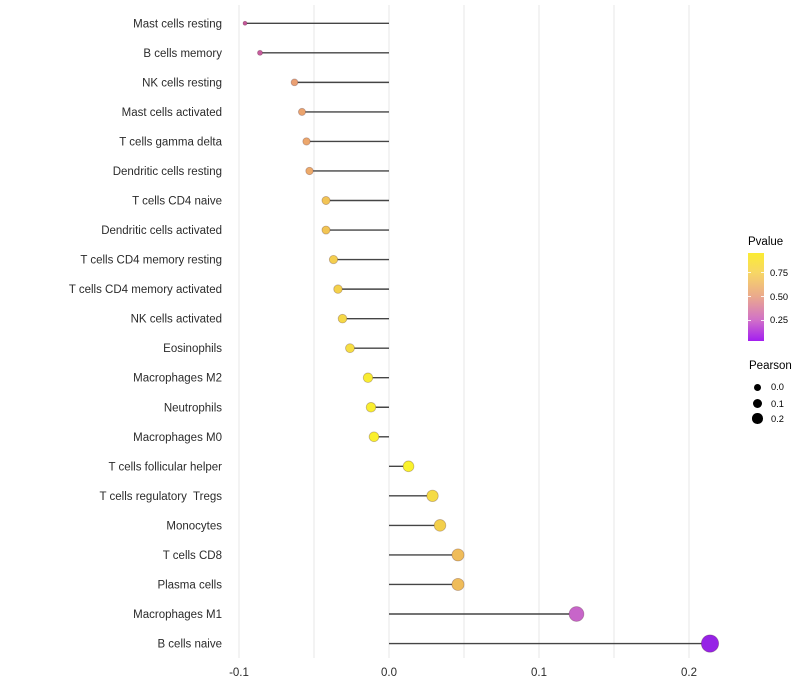 Image resolution: width=800 pixels, height=700 pixels. Describe the element at coordinates (177, 438) in the screenshot. I see `row-label: Macrophages M0` at that location.